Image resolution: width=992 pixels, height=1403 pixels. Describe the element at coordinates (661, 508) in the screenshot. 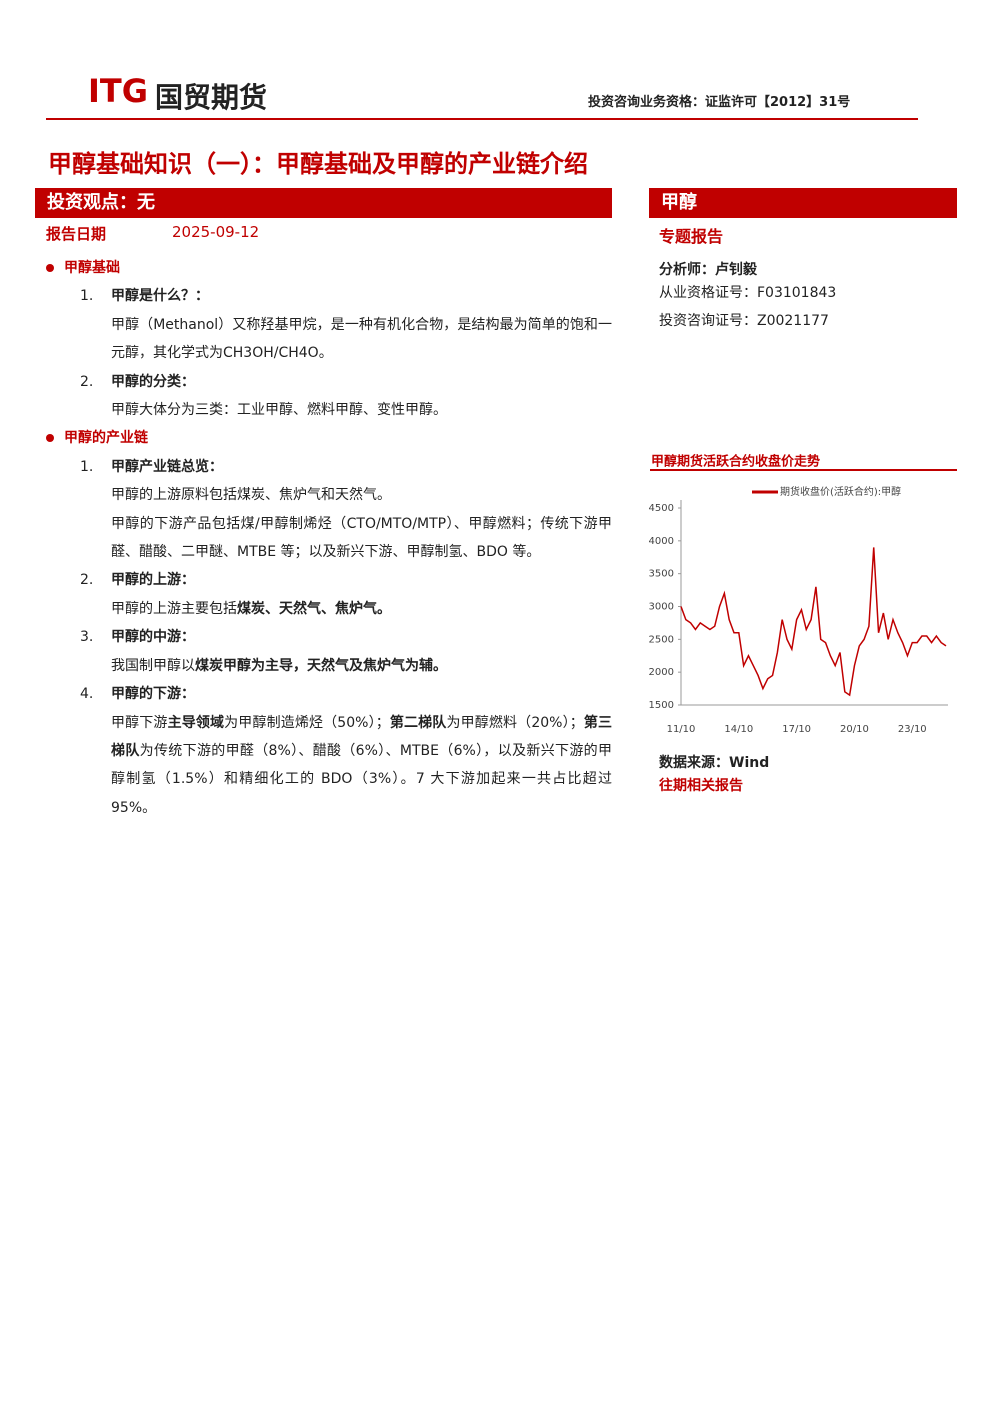

I see `y-tick-label: 4500` at that location.